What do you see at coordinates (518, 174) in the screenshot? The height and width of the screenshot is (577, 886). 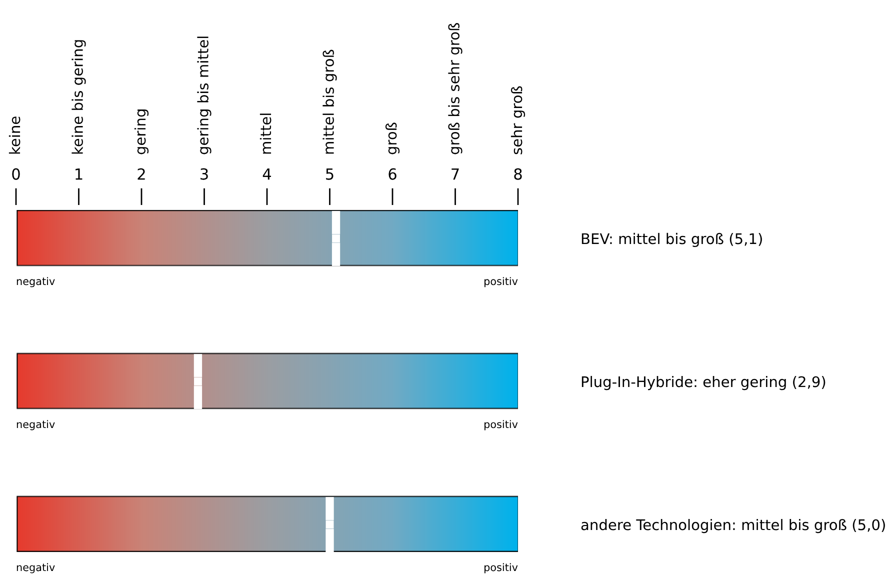 I see `x-tick-label: 8` at bounding box center [518, 174].